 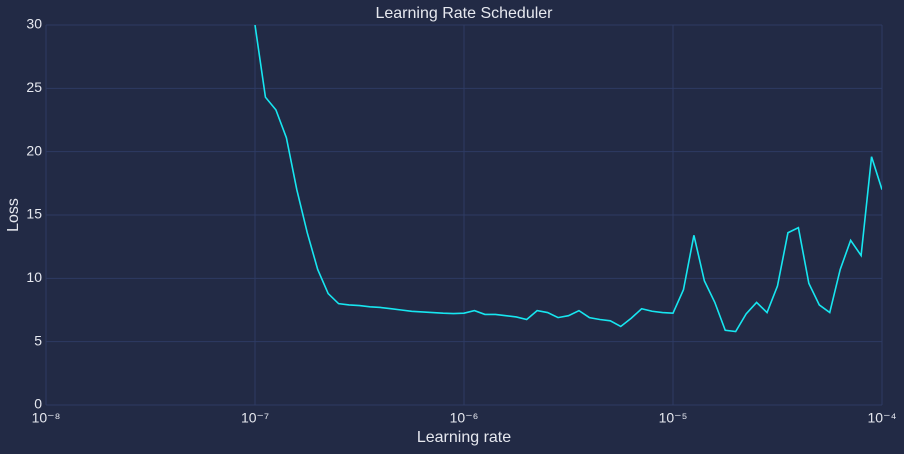 What do you see at coordinates (882, 418) in the screenshot?
I see `x-tick-label: 10⁻⁴` at bounding box center [882, 418].